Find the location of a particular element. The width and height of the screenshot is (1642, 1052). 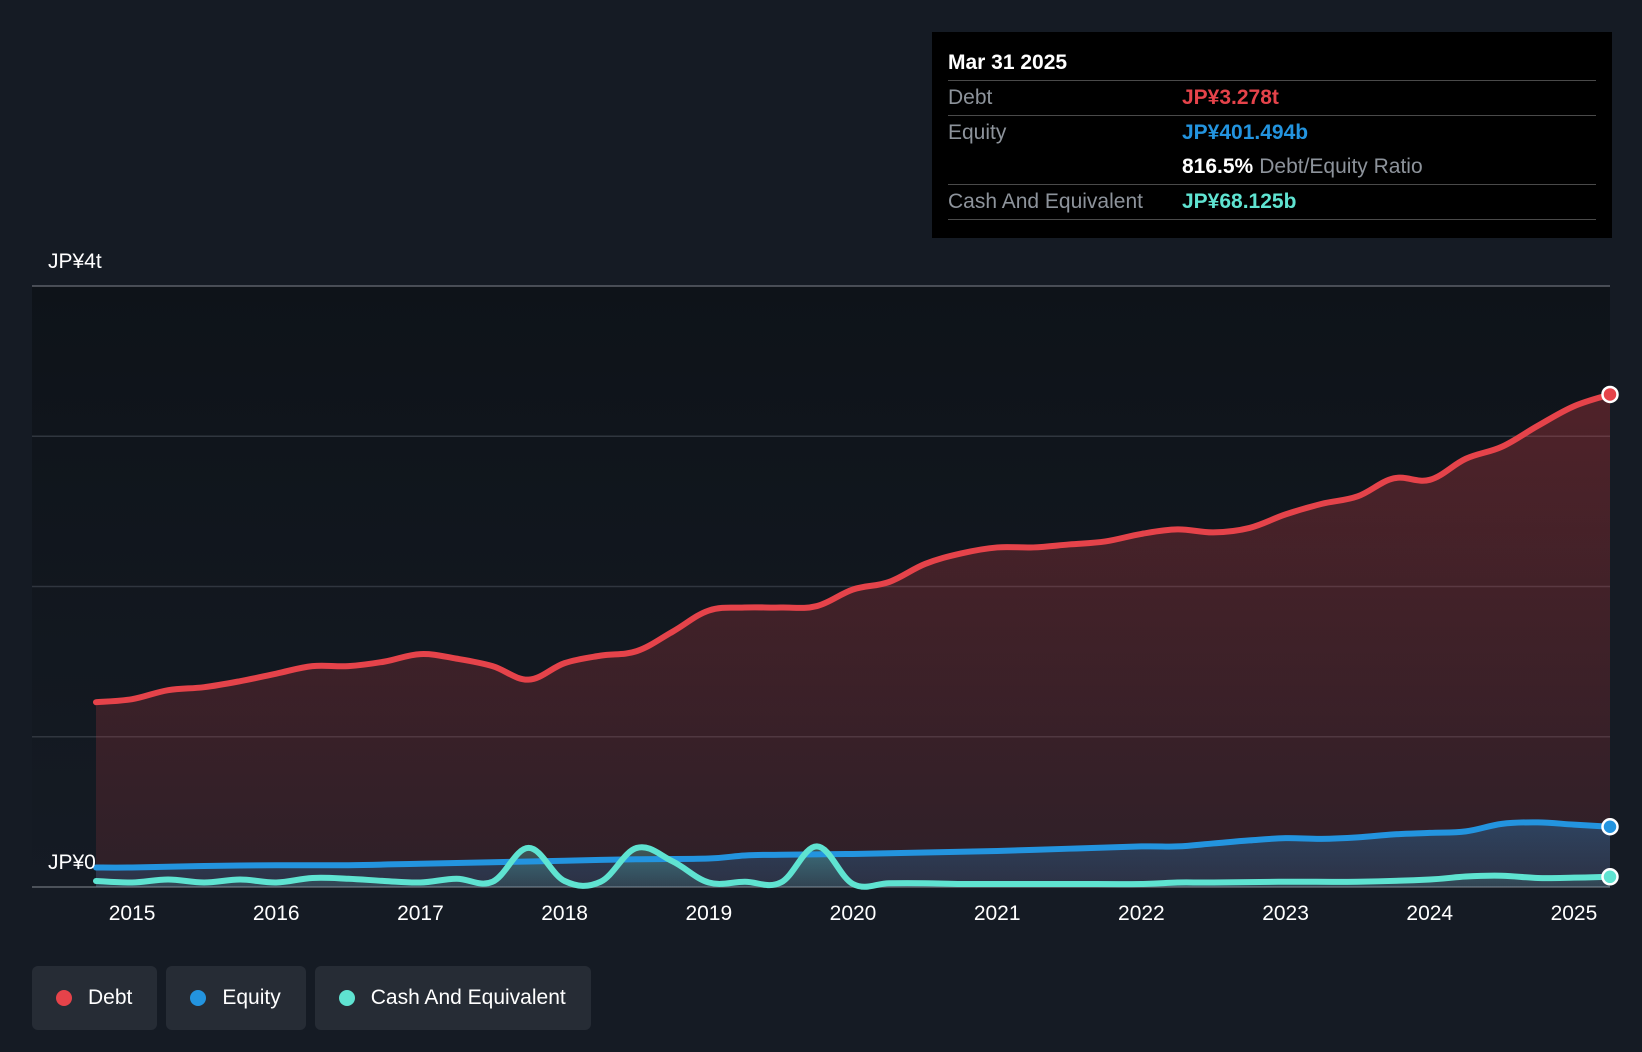

legend-debt-label: Debt is located at coordinates (110, 997).